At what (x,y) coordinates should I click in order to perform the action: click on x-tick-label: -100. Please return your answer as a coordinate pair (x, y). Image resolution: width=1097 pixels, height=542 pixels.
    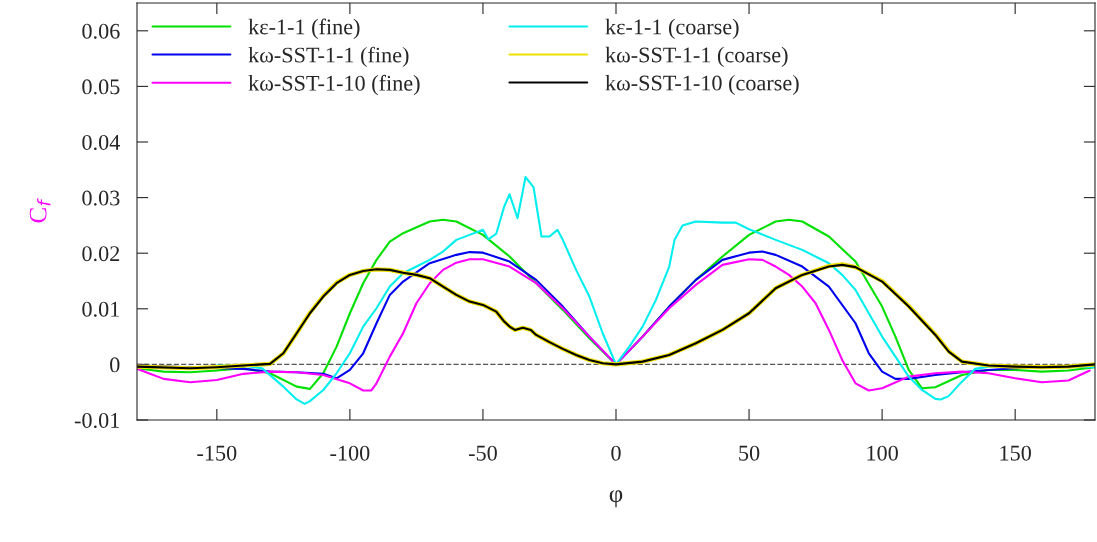
    Looking at the image, I should click on (350, 453).